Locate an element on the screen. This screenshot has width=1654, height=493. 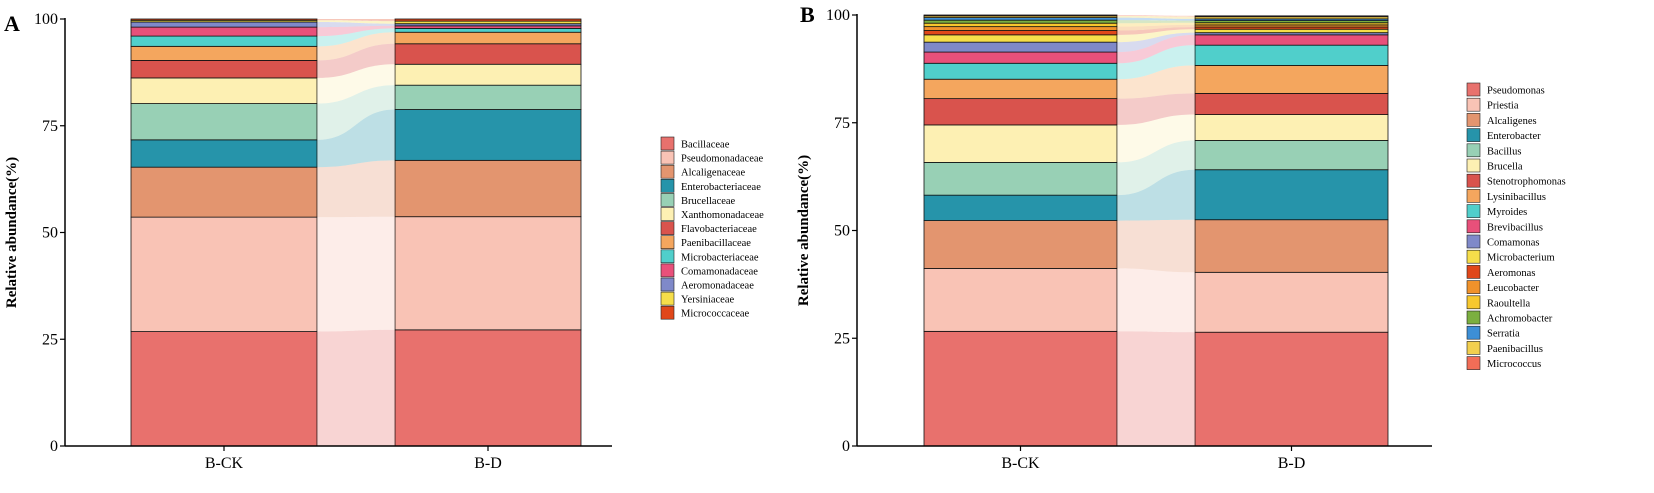
x-tick-label-b-ck: B-CK is located at coordinates (1020, 463).